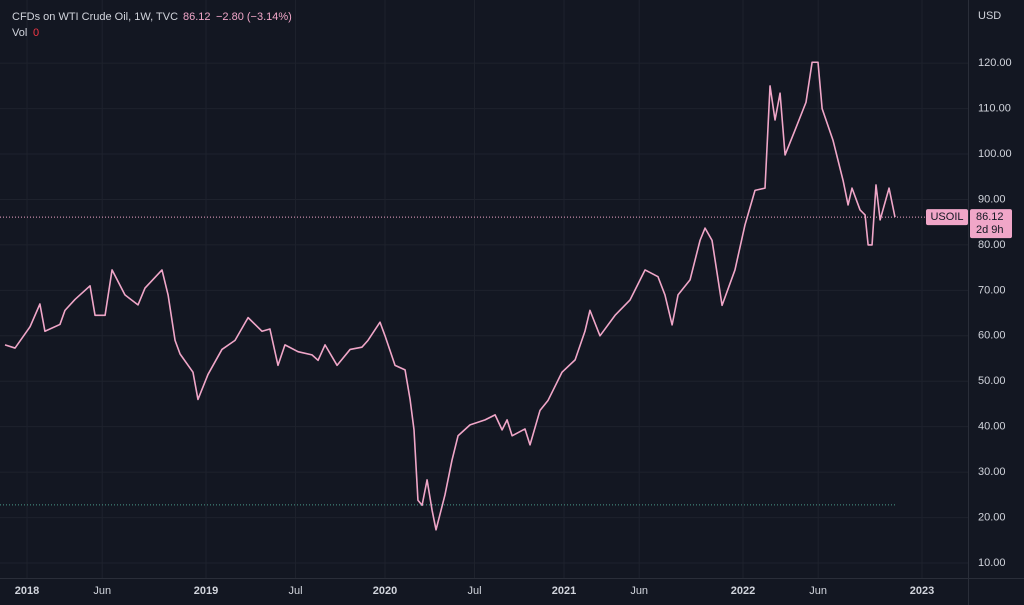 The width and height of the screenshot is (1024, 605). What do you see at coordinates (19, 33) in the screenshot?
I see `legend-volume-label: Vol` at bounding box center [19, 33].